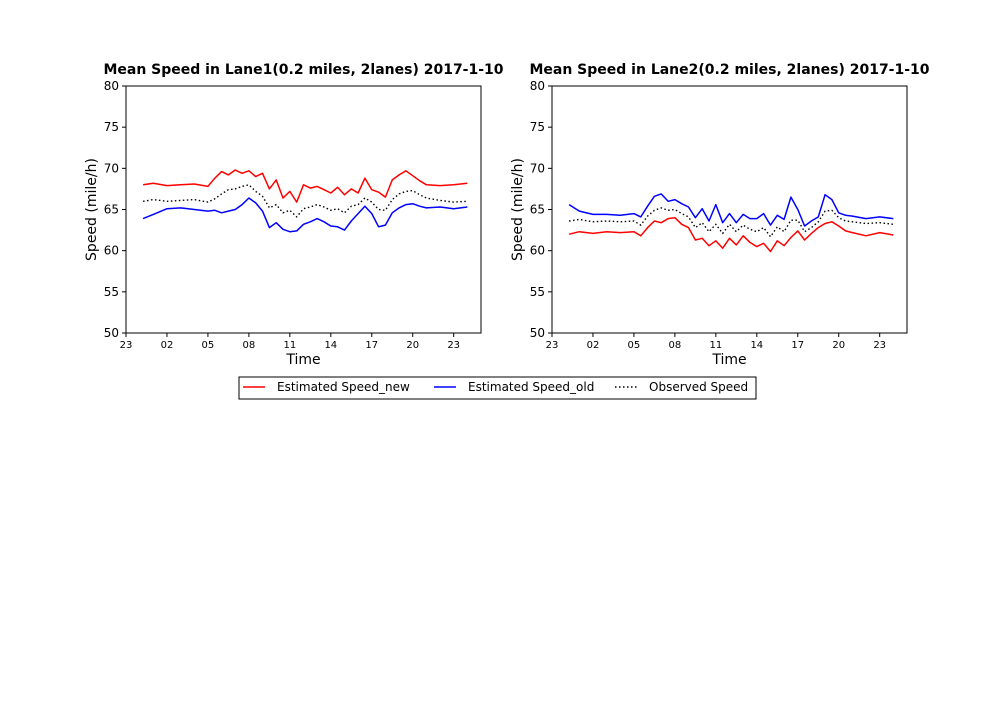 The height and width of the screenshot is (720, 1008). What do you see at coordinates (343, 387) in the screenshot?
I see `legend-label-1: Estimated Speed_new` at bounding box center [343, 387].